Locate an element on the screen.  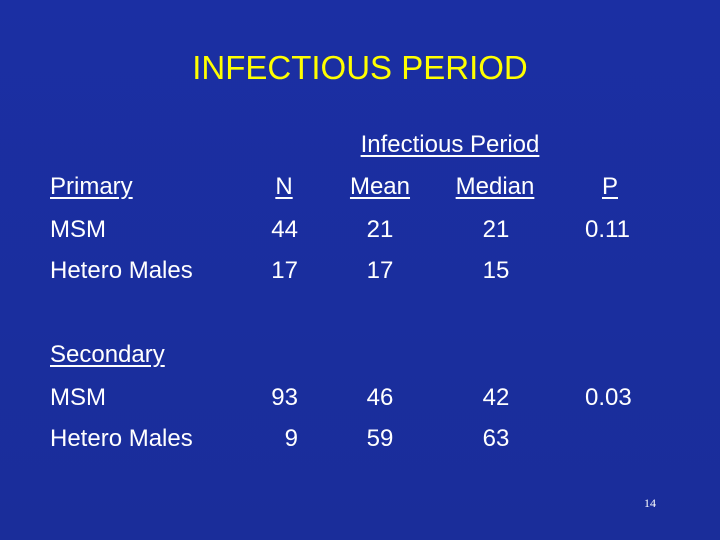
header-n: N is located at coordinates (284, 186).